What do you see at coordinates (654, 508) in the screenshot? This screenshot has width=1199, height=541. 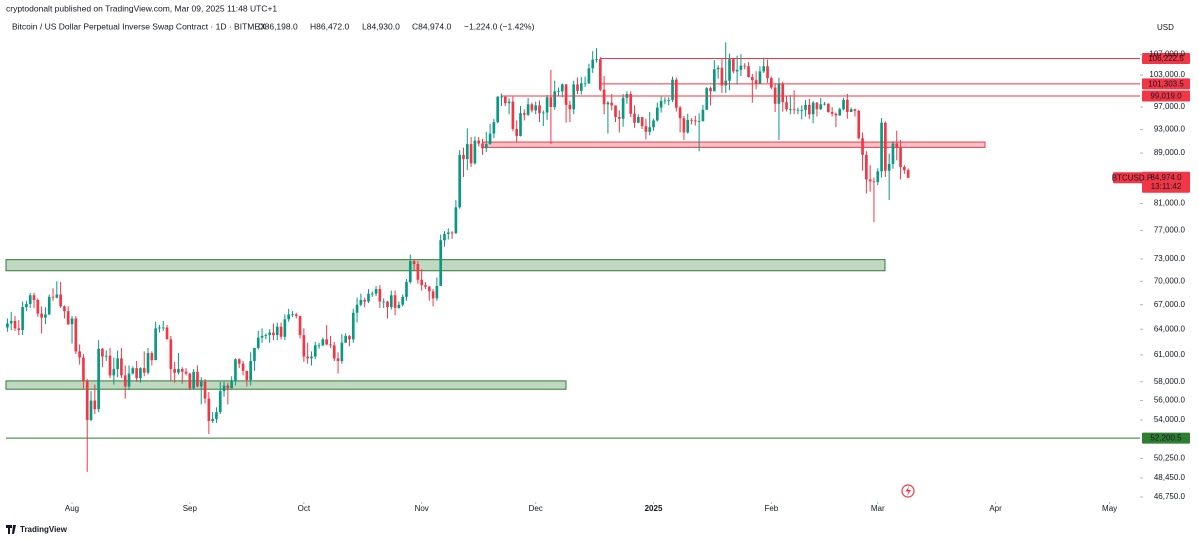 I see `x-tick-label: 2025` at bounding box center [654, 508].